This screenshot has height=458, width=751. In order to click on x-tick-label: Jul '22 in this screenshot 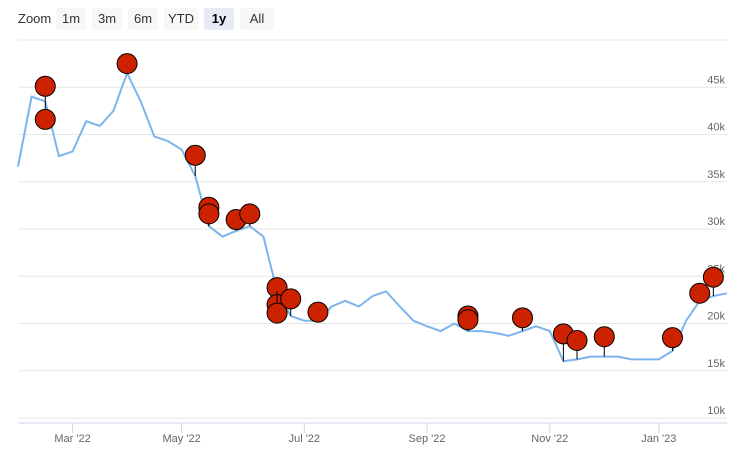, I will do `click(304, 439)`.